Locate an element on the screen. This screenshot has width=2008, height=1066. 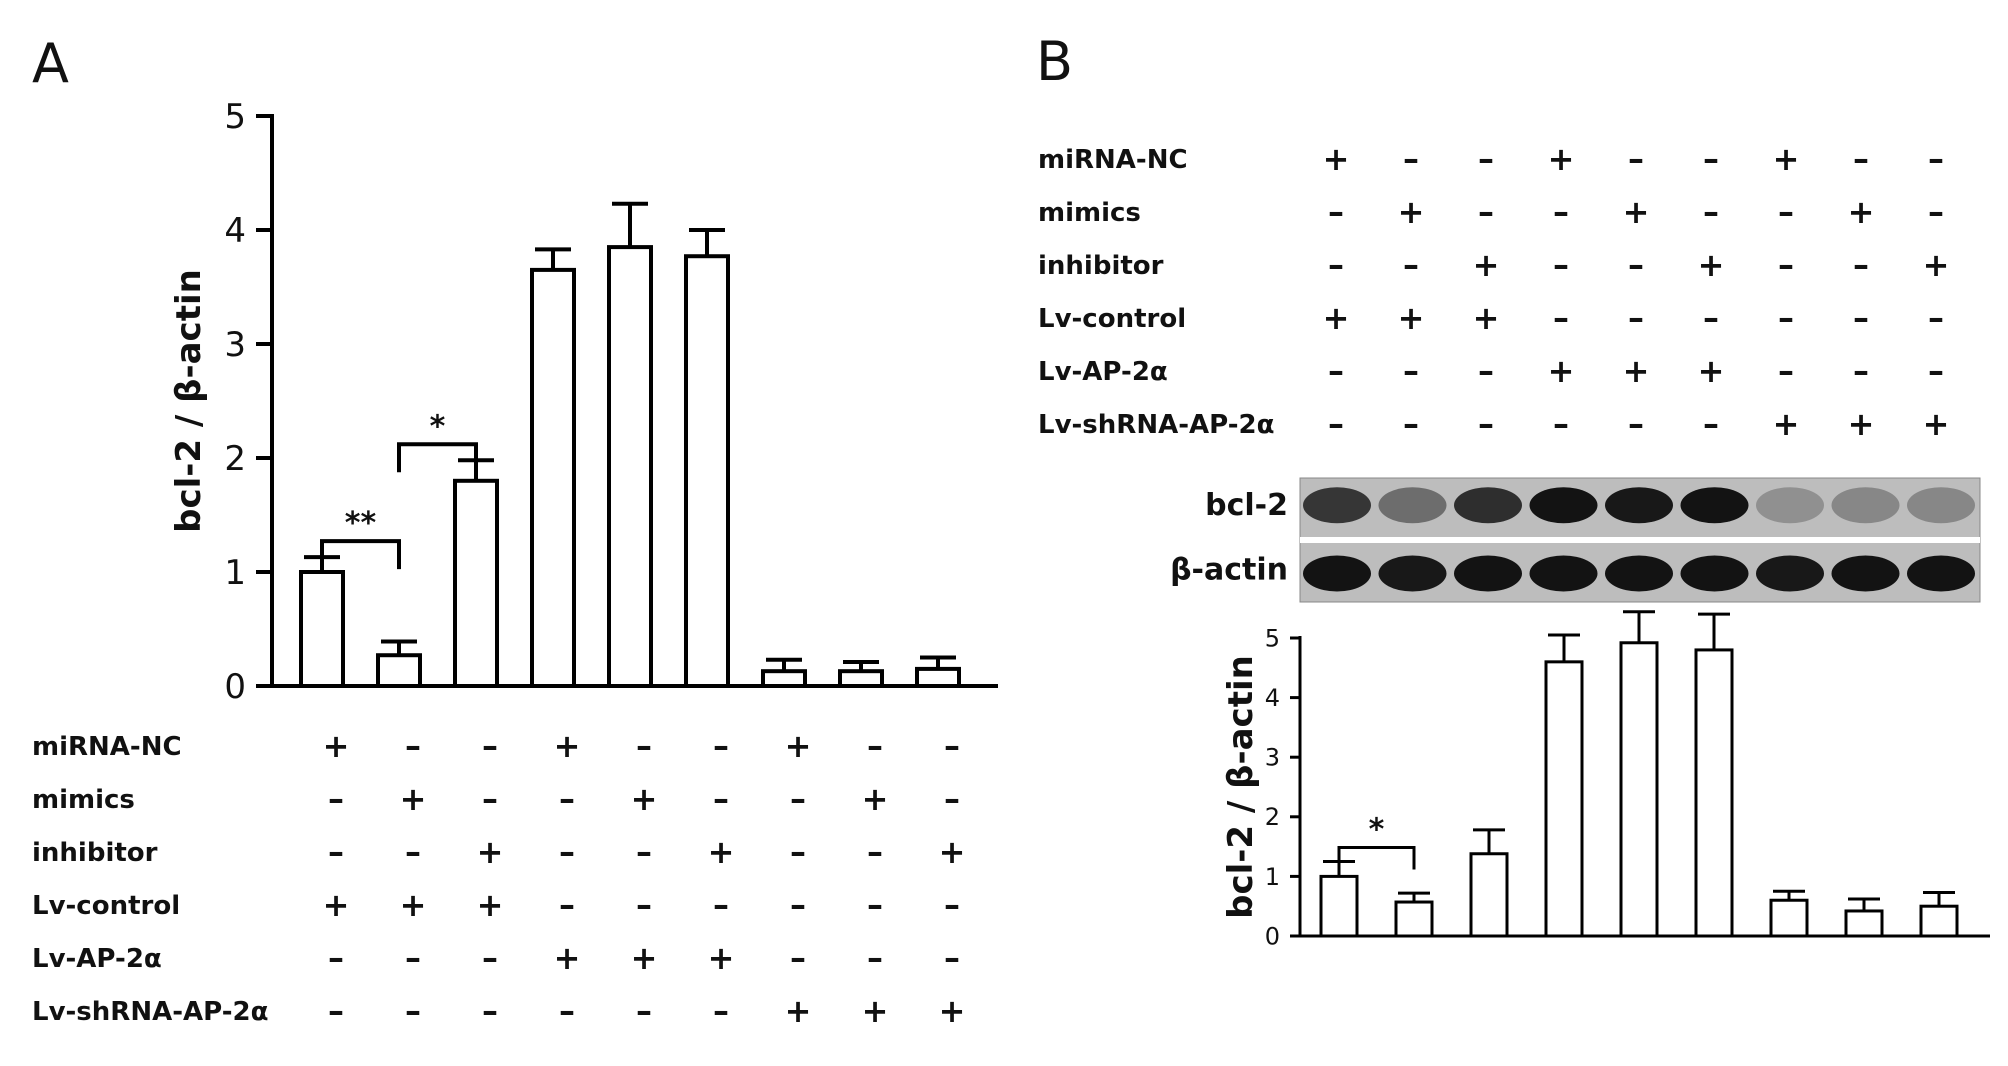
y-tick-label: 4 is located at coordinates (1272, 698).